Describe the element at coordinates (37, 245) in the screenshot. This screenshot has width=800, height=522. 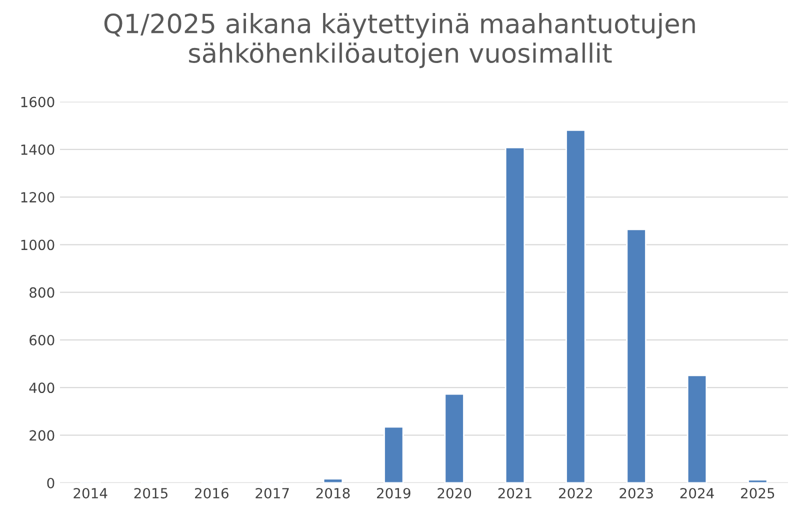
I see `y-tick-label: 1000` at that location.